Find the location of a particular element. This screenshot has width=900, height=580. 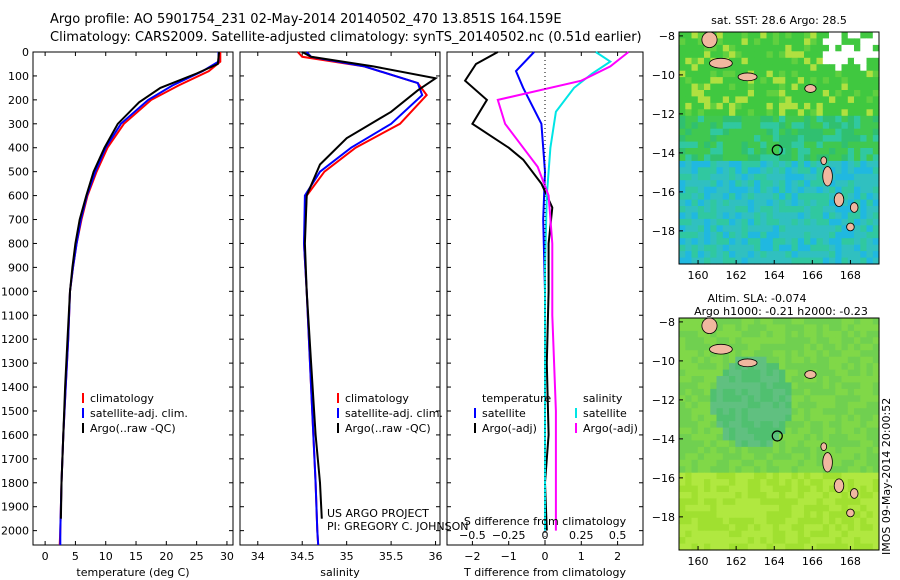

x-tick-label: 2 is located at coordinates (617, 556).